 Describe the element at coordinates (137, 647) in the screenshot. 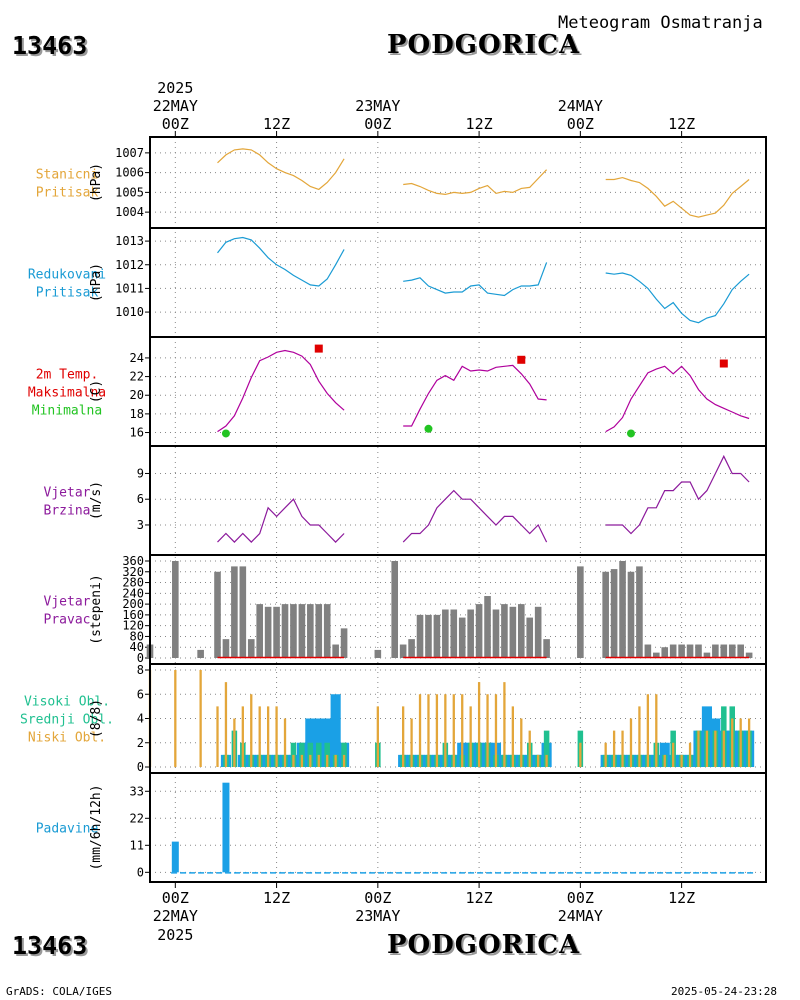

I see `y-tick-label-wind_direction: 40` at that location.